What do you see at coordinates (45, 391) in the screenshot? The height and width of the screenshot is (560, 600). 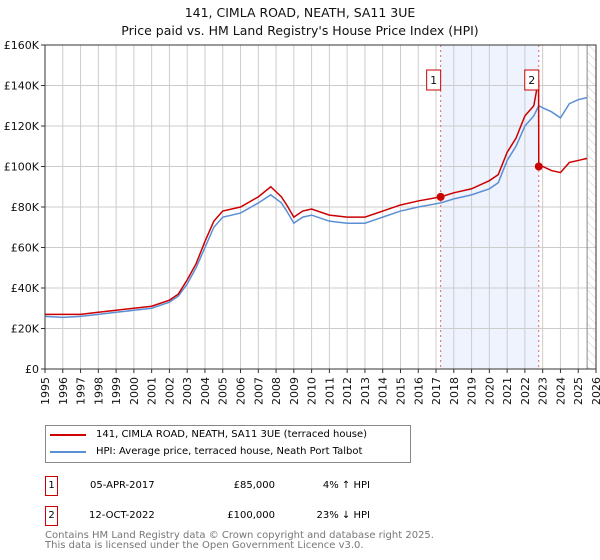 I see `x-tick-label: 1995` at bounding box center [45, 391].